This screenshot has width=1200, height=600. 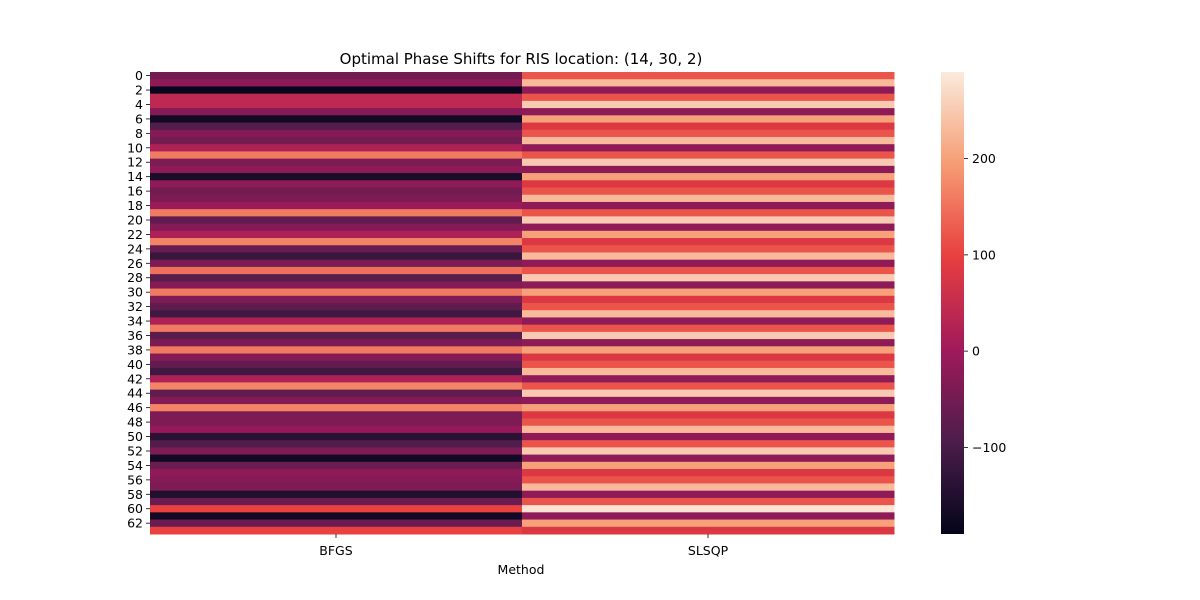 I want to click on y-tick-label: 30, so click(x=135, y=292).